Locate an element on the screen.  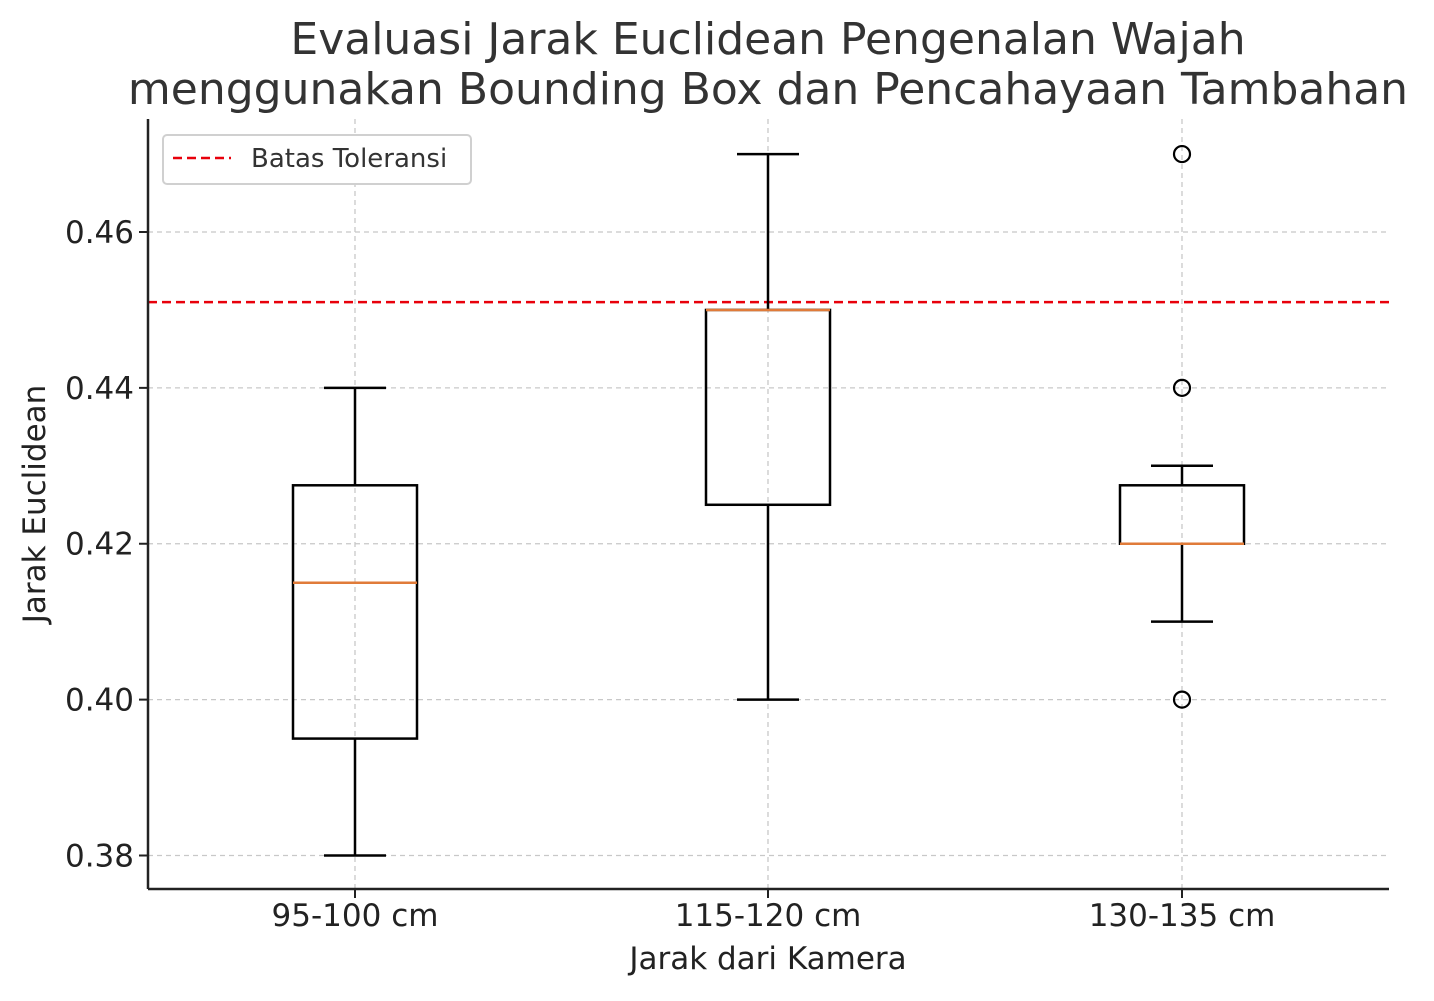
legend: Batas Toleransi is located at coordinates (317, 159).